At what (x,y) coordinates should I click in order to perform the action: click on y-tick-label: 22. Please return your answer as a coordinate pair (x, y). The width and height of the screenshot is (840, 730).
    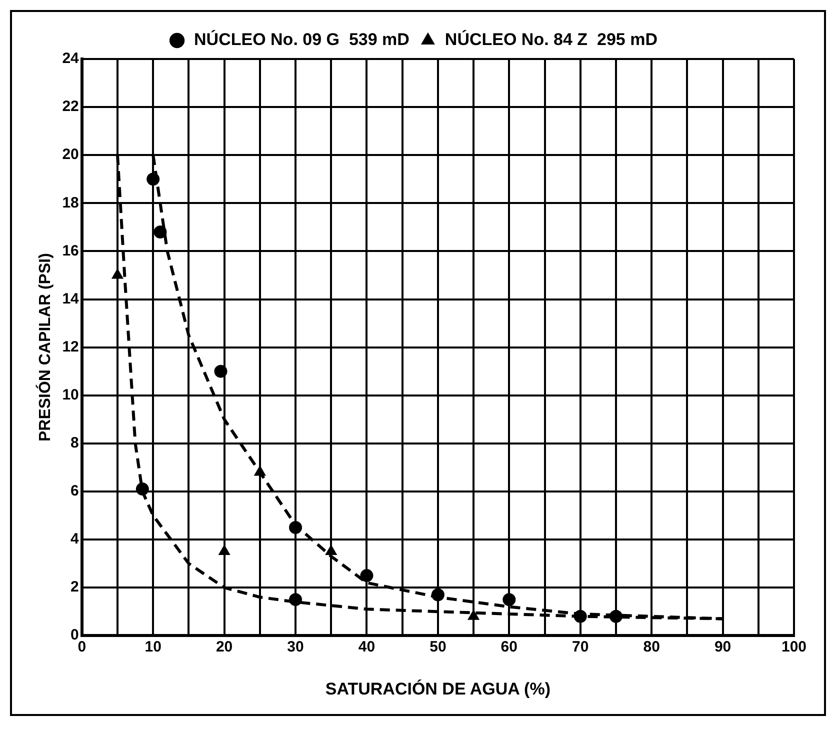
    Looking at the image, I should click on (70, 107).